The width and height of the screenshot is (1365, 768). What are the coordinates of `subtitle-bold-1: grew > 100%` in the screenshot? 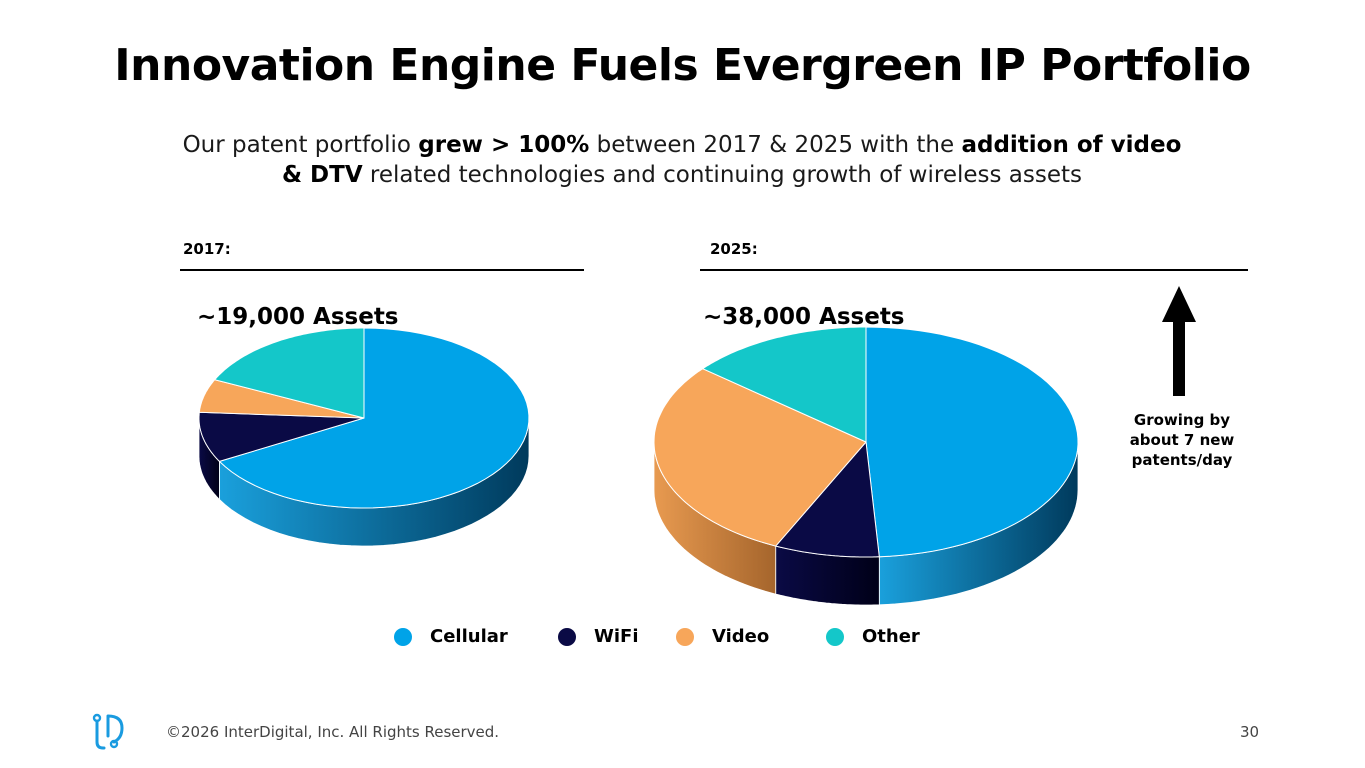 It's located at (504, 145).